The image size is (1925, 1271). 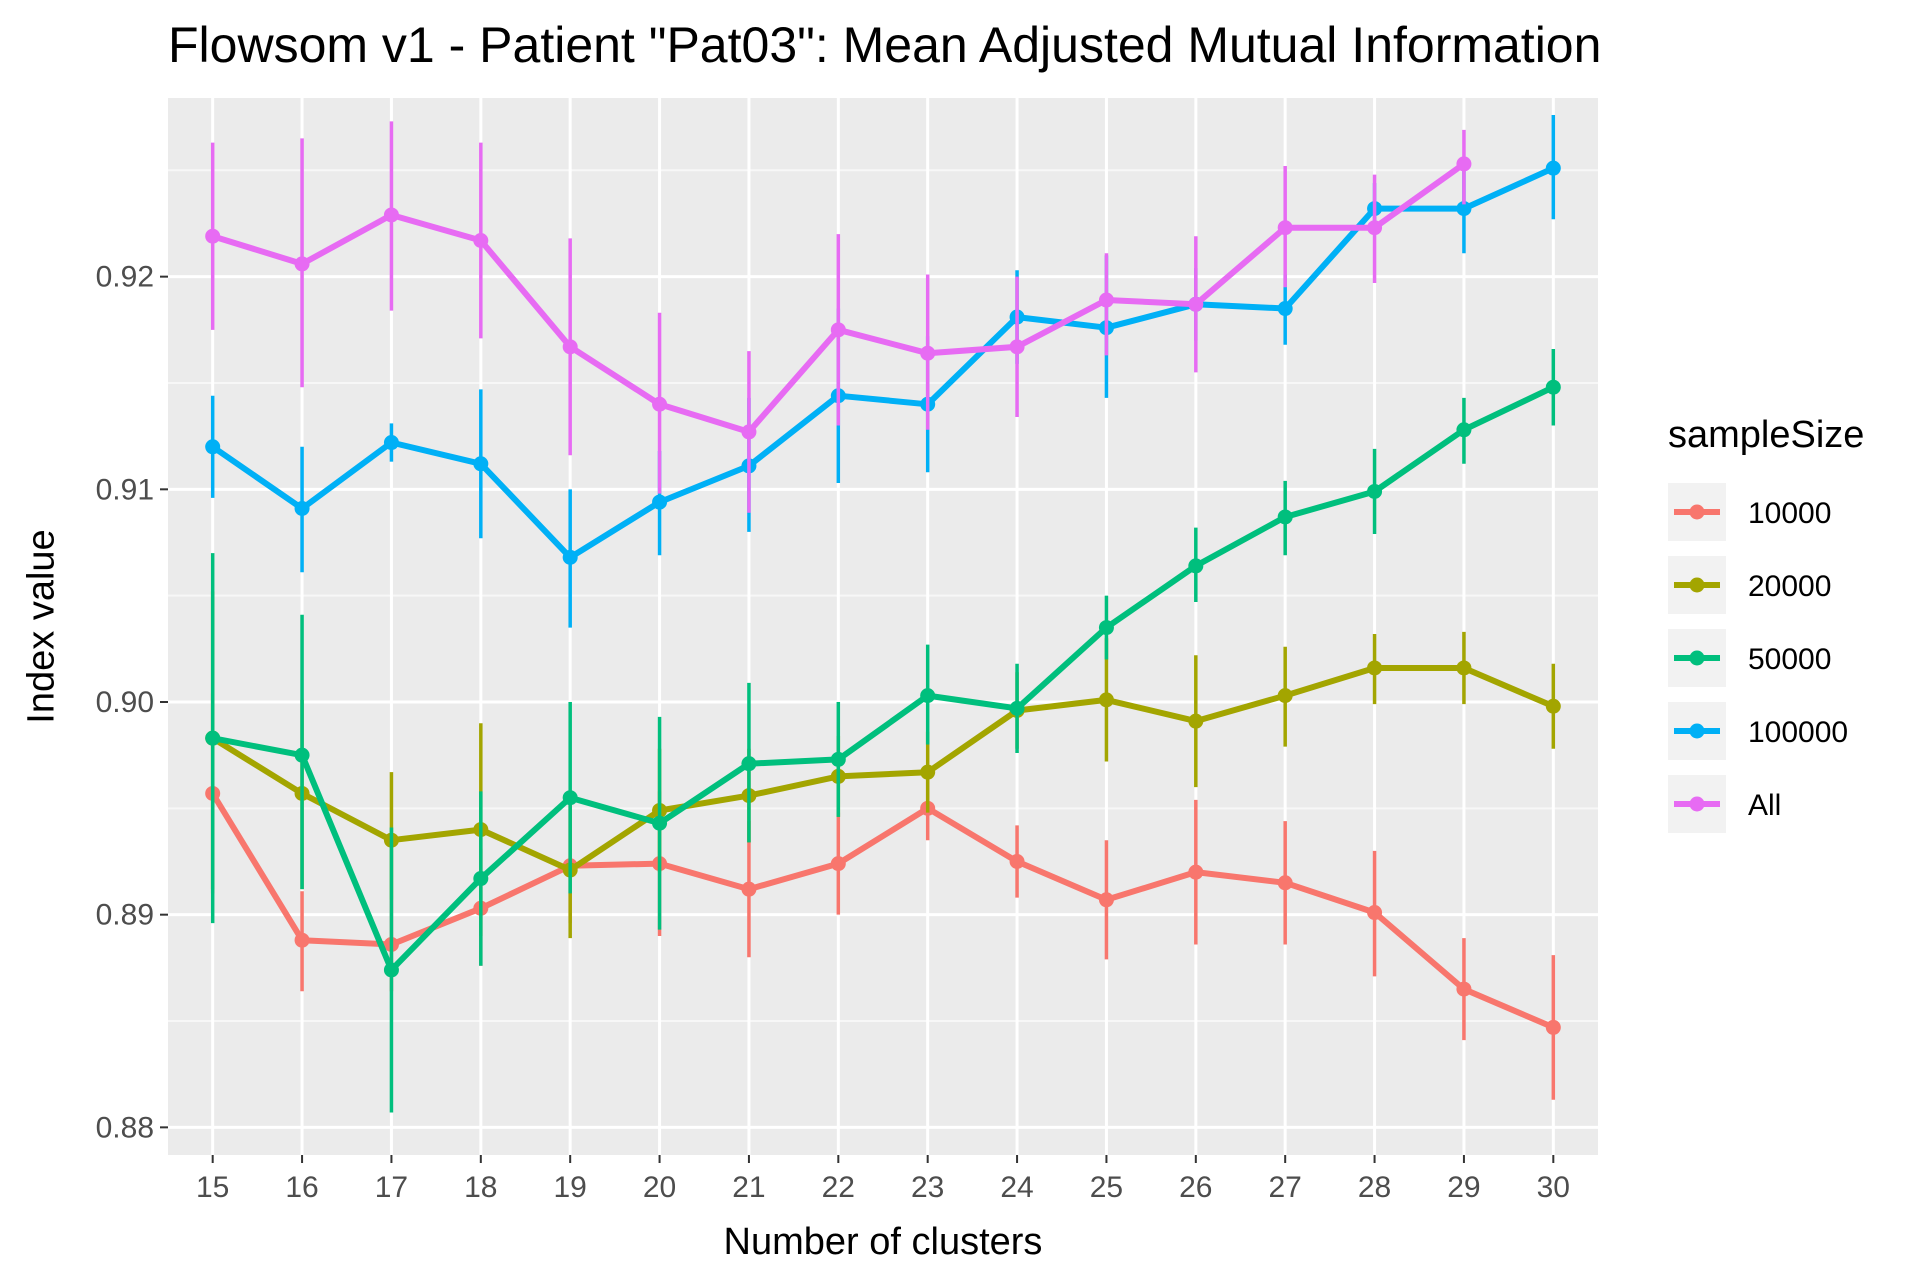 I want to click on x-tick-label: 30, so click(x=1553, y=1187).